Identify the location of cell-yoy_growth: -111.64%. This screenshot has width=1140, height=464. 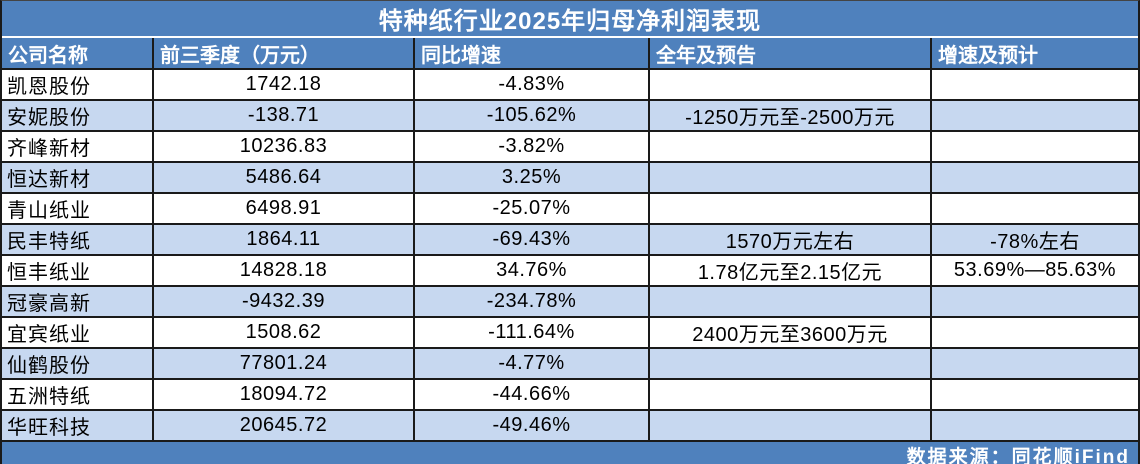
(532, 332).